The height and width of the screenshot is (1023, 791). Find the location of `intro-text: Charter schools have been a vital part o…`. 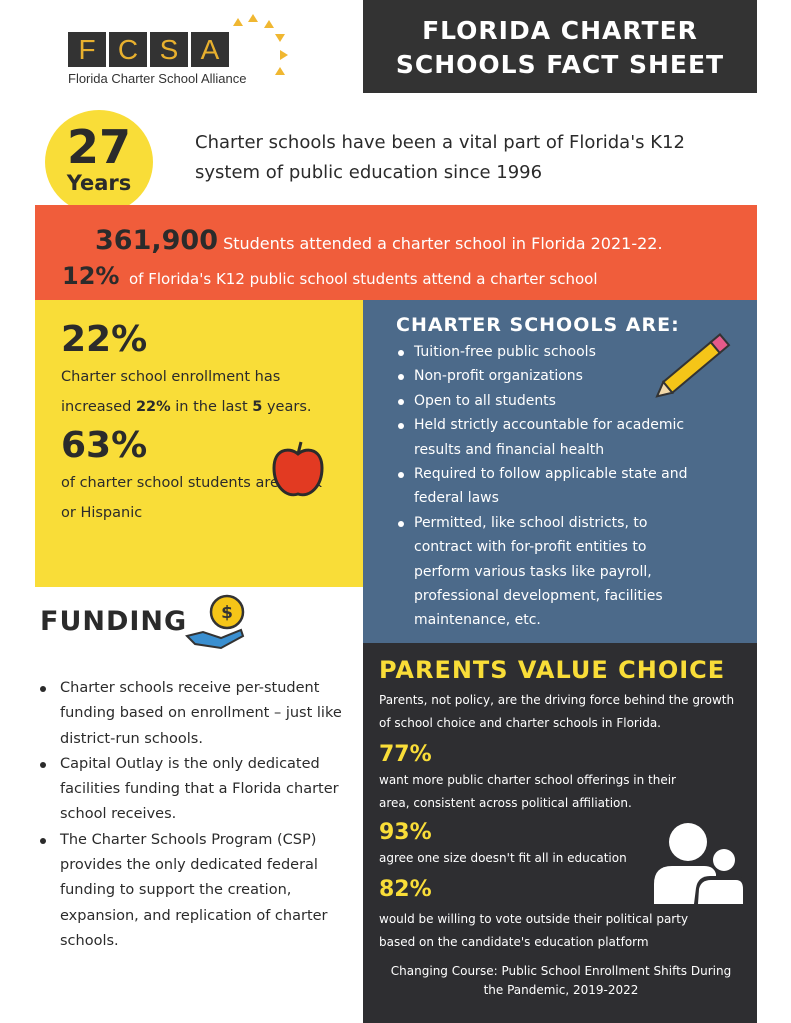

intro-text: Charter schools have been a vital part o… is located at coordinates (440, 157).